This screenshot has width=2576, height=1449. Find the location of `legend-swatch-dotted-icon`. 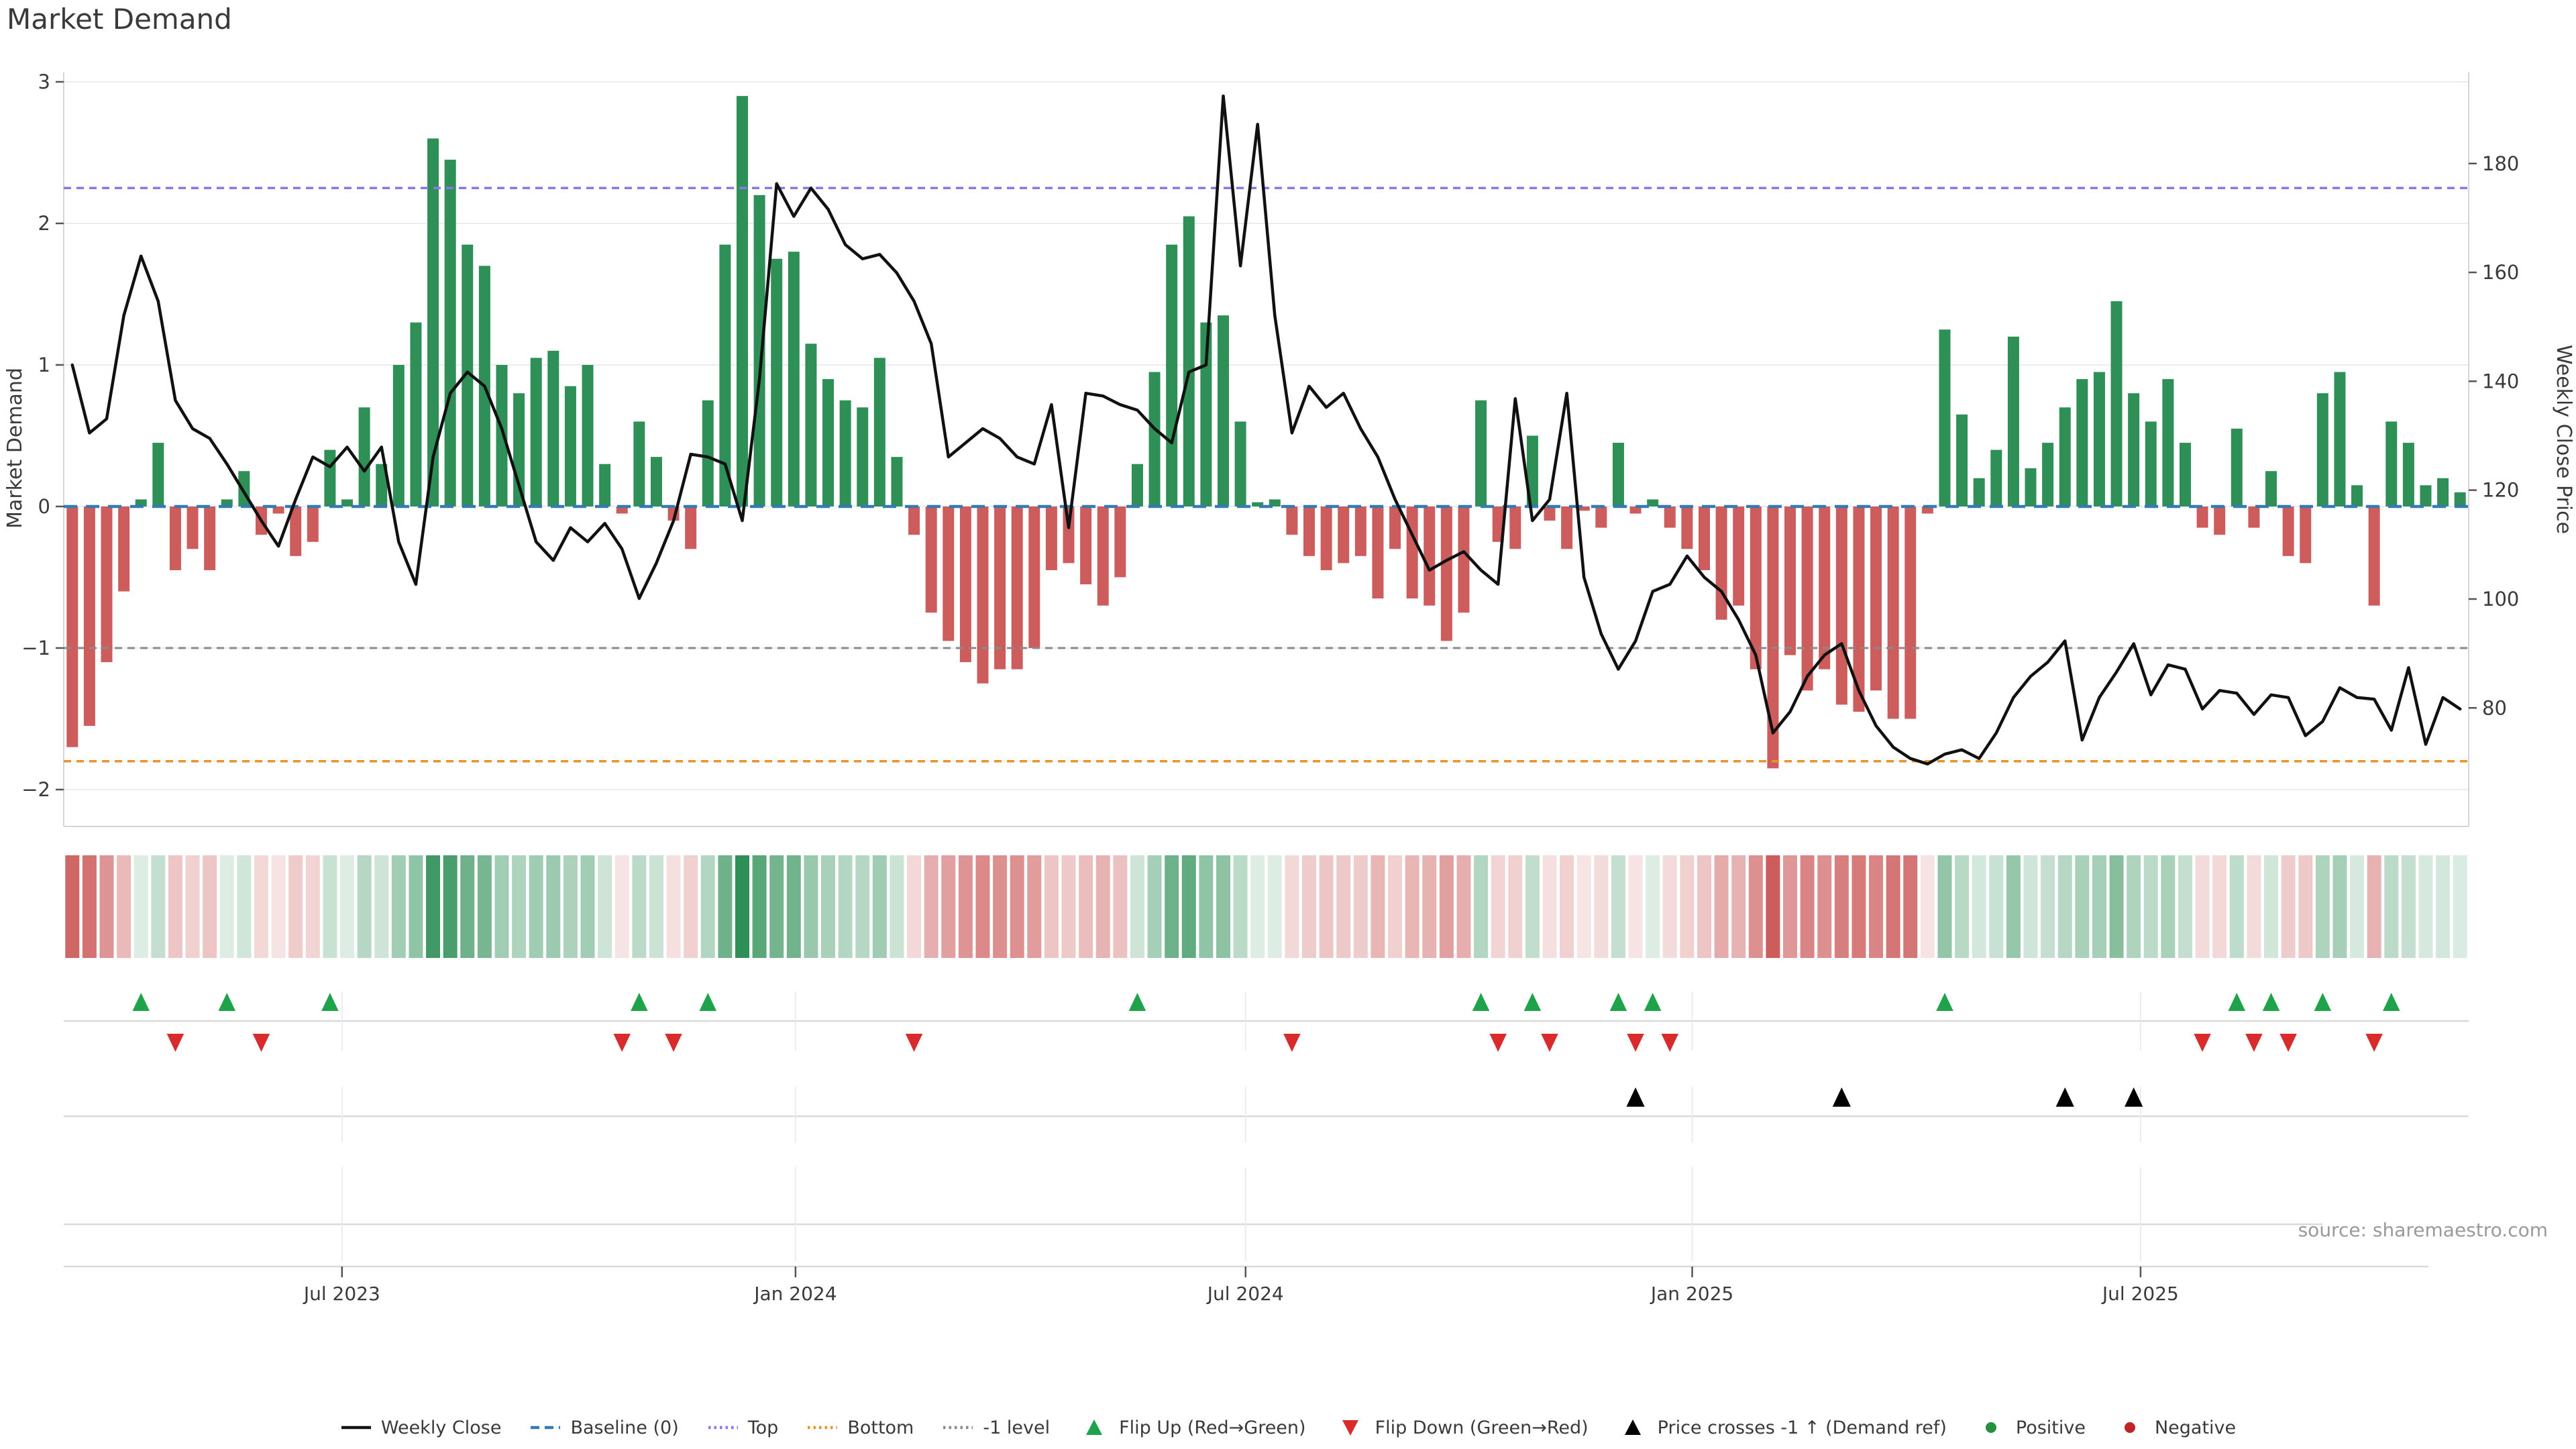

legend-swatch-dotted-icon is located at coordinates (823, 1428).